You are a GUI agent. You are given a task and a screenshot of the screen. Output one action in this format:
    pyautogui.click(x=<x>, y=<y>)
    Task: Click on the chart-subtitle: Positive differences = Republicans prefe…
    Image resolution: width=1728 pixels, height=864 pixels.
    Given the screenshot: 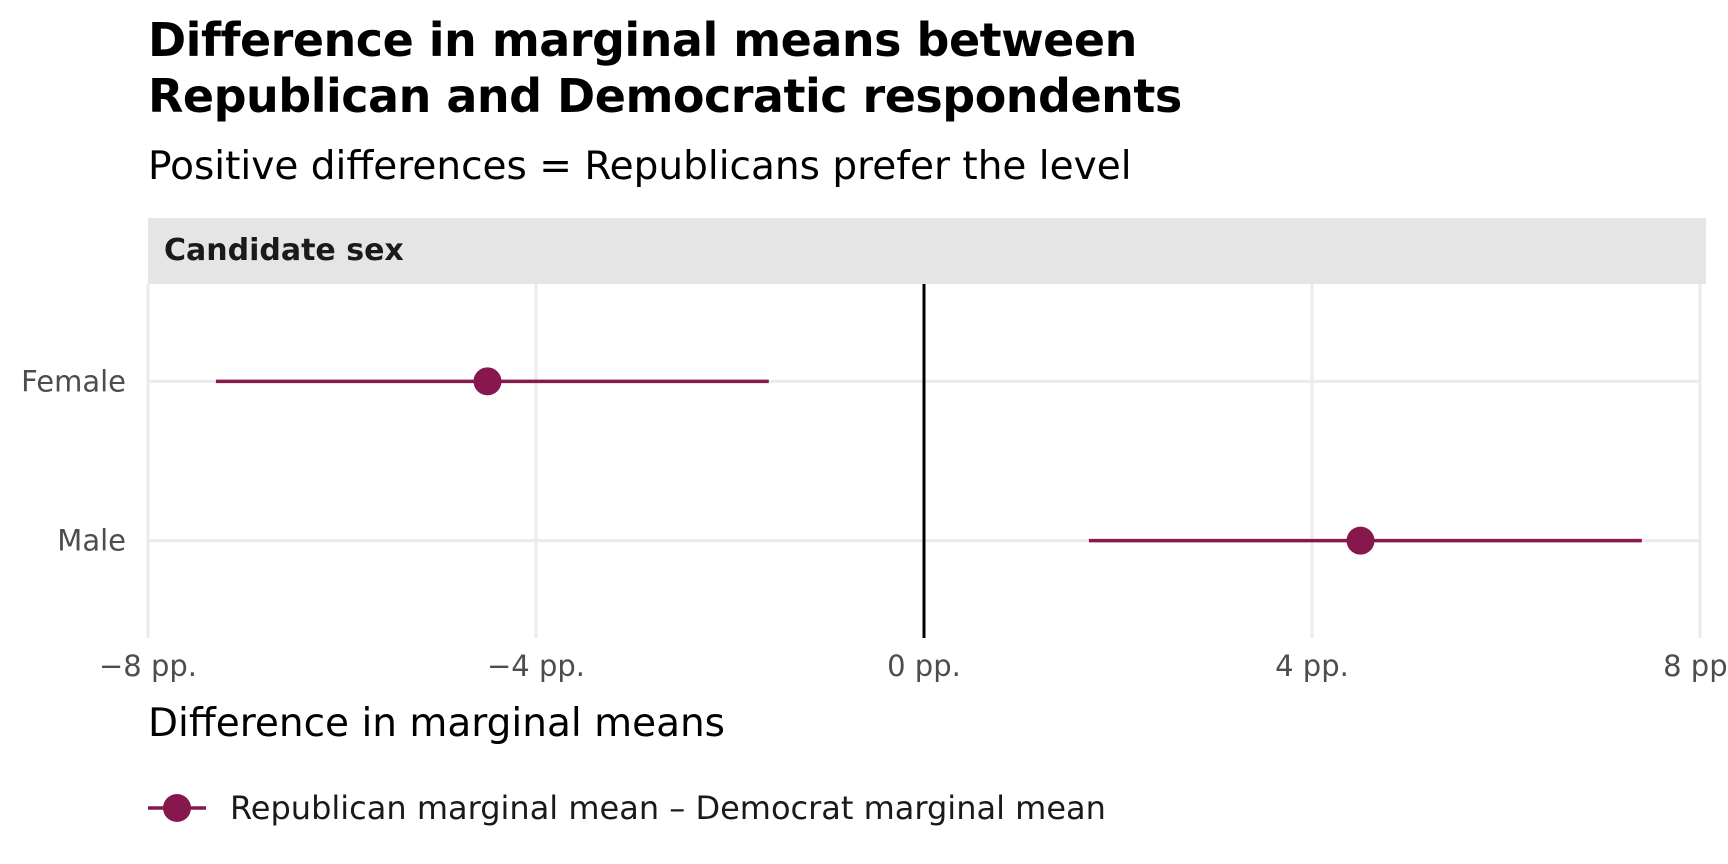 What is the action you would take?
    pyautogui.click(x=640, y=166)
    